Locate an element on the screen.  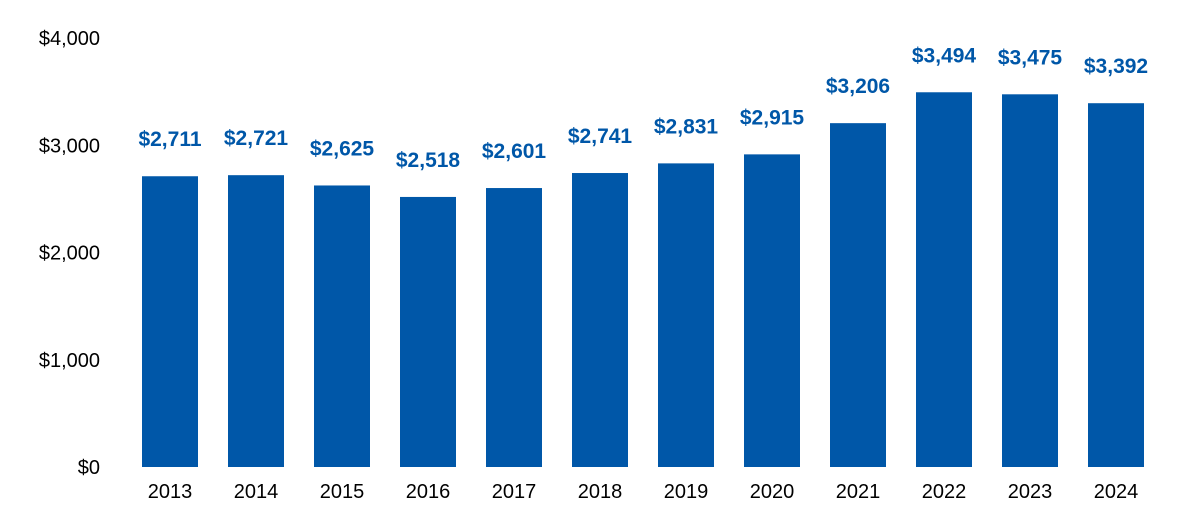
x-tick-label-2015: 2015 is located at coordinates (342, 492).